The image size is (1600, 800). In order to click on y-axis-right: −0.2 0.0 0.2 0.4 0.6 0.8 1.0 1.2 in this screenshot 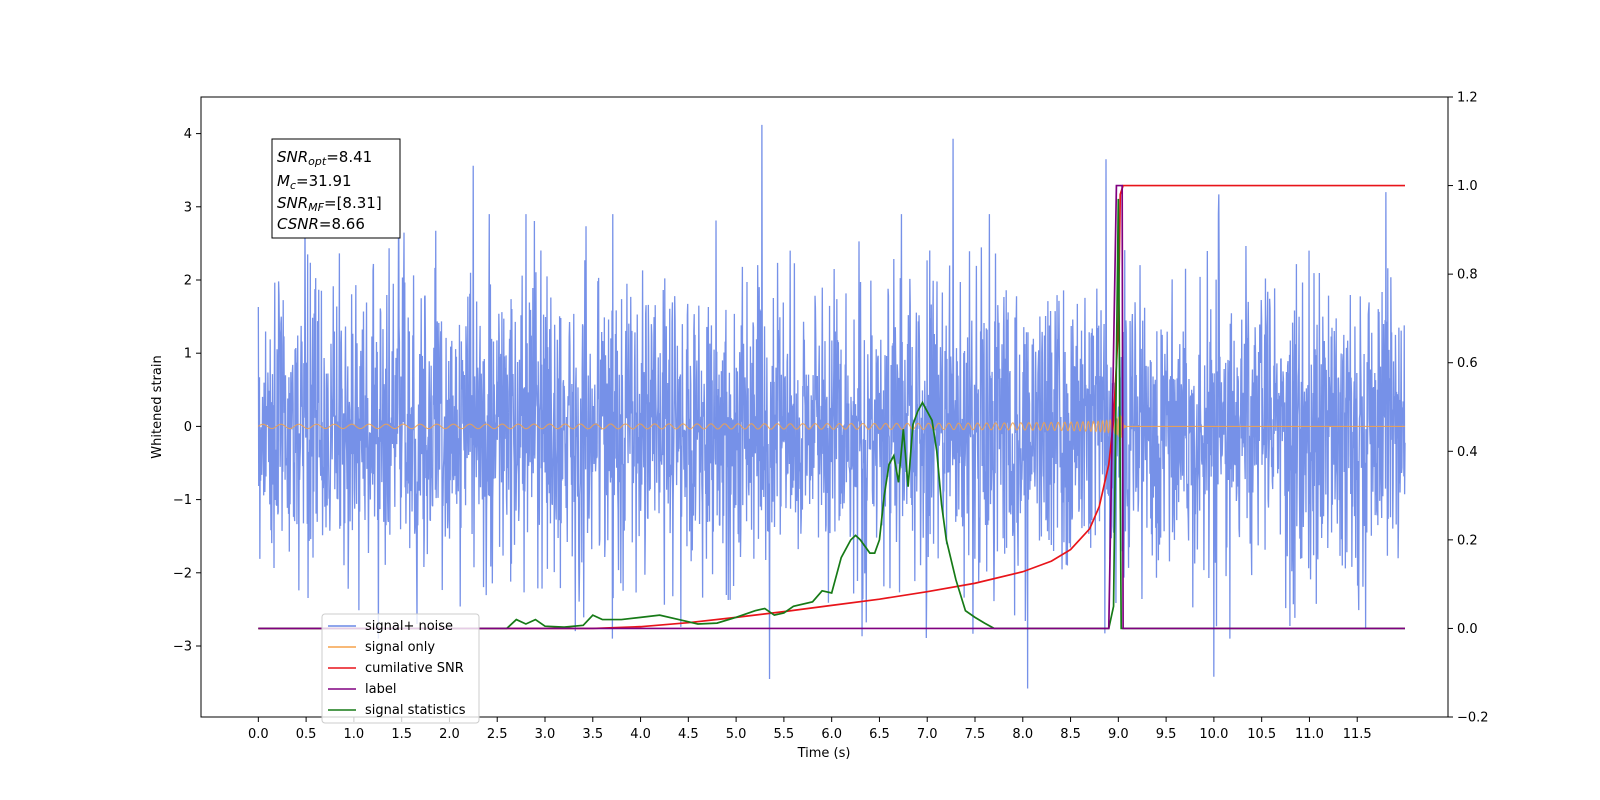, I will do `click(1468, 408)`.